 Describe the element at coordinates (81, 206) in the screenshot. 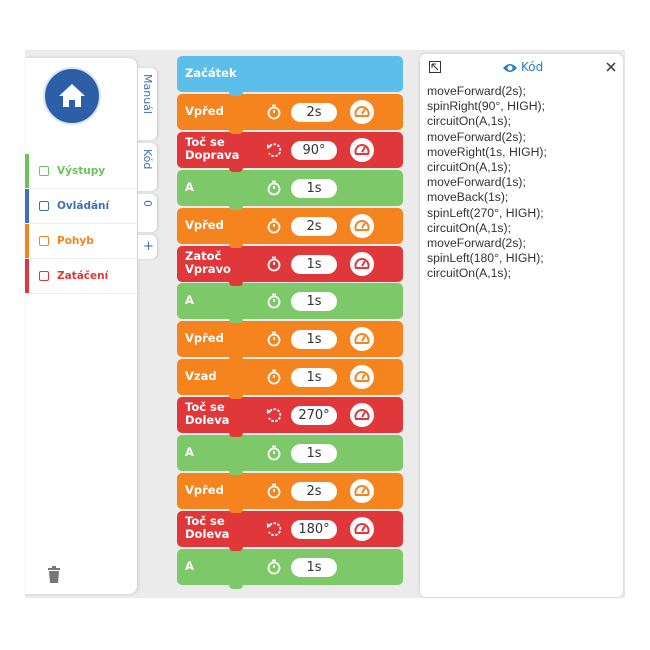

I see `category: Ovládání` at that location.